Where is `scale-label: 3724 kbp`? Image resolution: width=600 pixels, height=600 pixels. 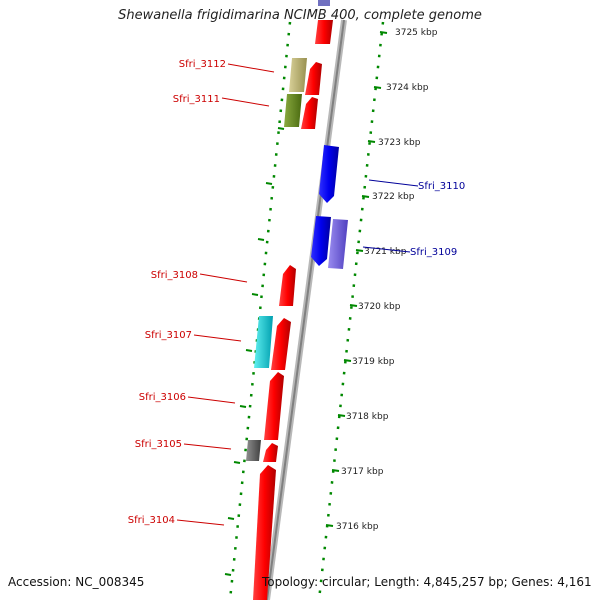 scale-label: 3724 kbp is located at coordinates (407, 88).